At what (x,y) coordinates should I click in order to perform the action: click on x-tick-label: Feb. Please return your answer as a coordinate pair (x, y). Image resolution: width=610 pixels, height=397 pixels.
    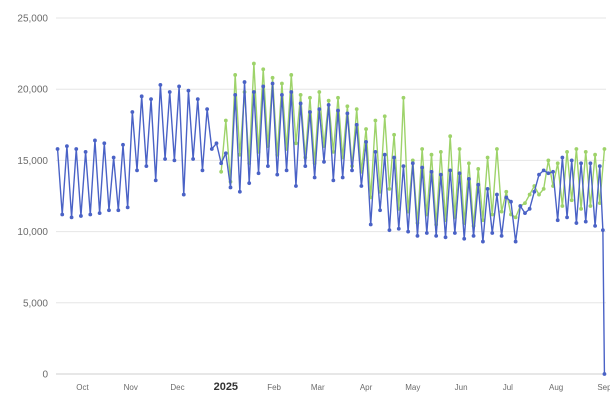
    Looking at the image, I should click on (274, 387).